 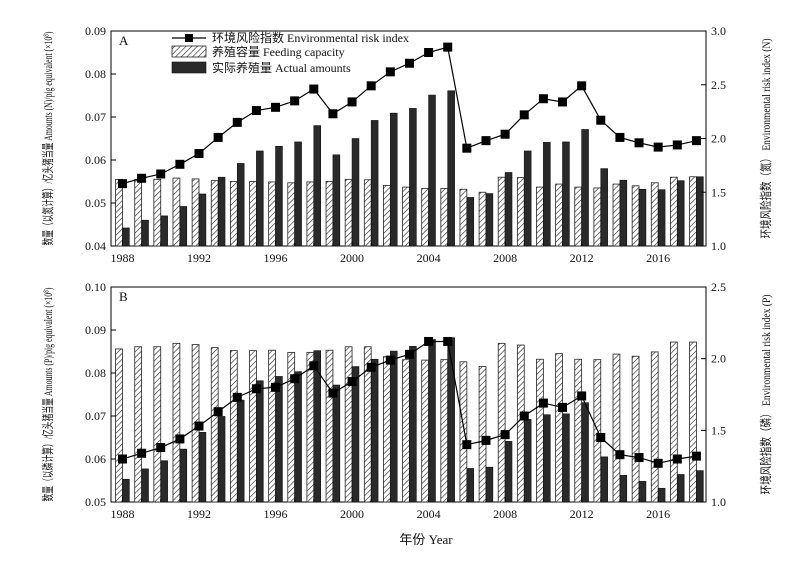 I want to click on y-tick-label: 0.07, so click(x=95, y=416).